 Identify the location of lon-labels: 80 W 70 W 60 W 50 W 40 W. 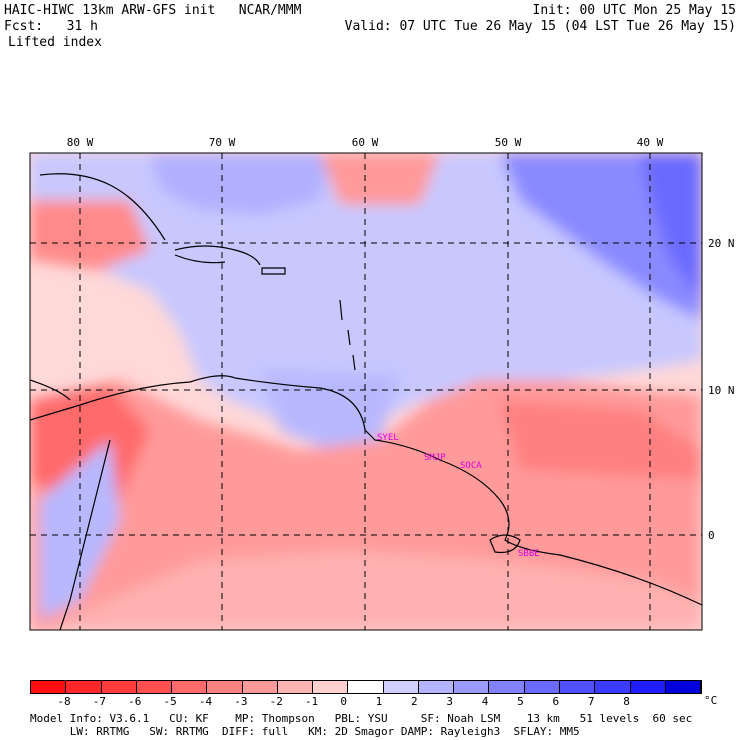
(365, 142).